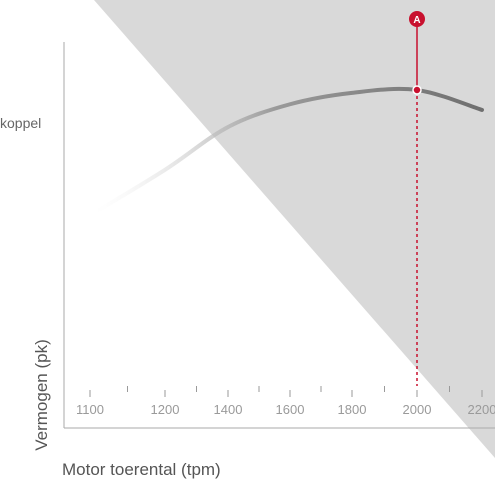 This screenshot has height=490, width=495. I want to click on x-axis-title: Motor toerental (tpm), so click(141, 469).